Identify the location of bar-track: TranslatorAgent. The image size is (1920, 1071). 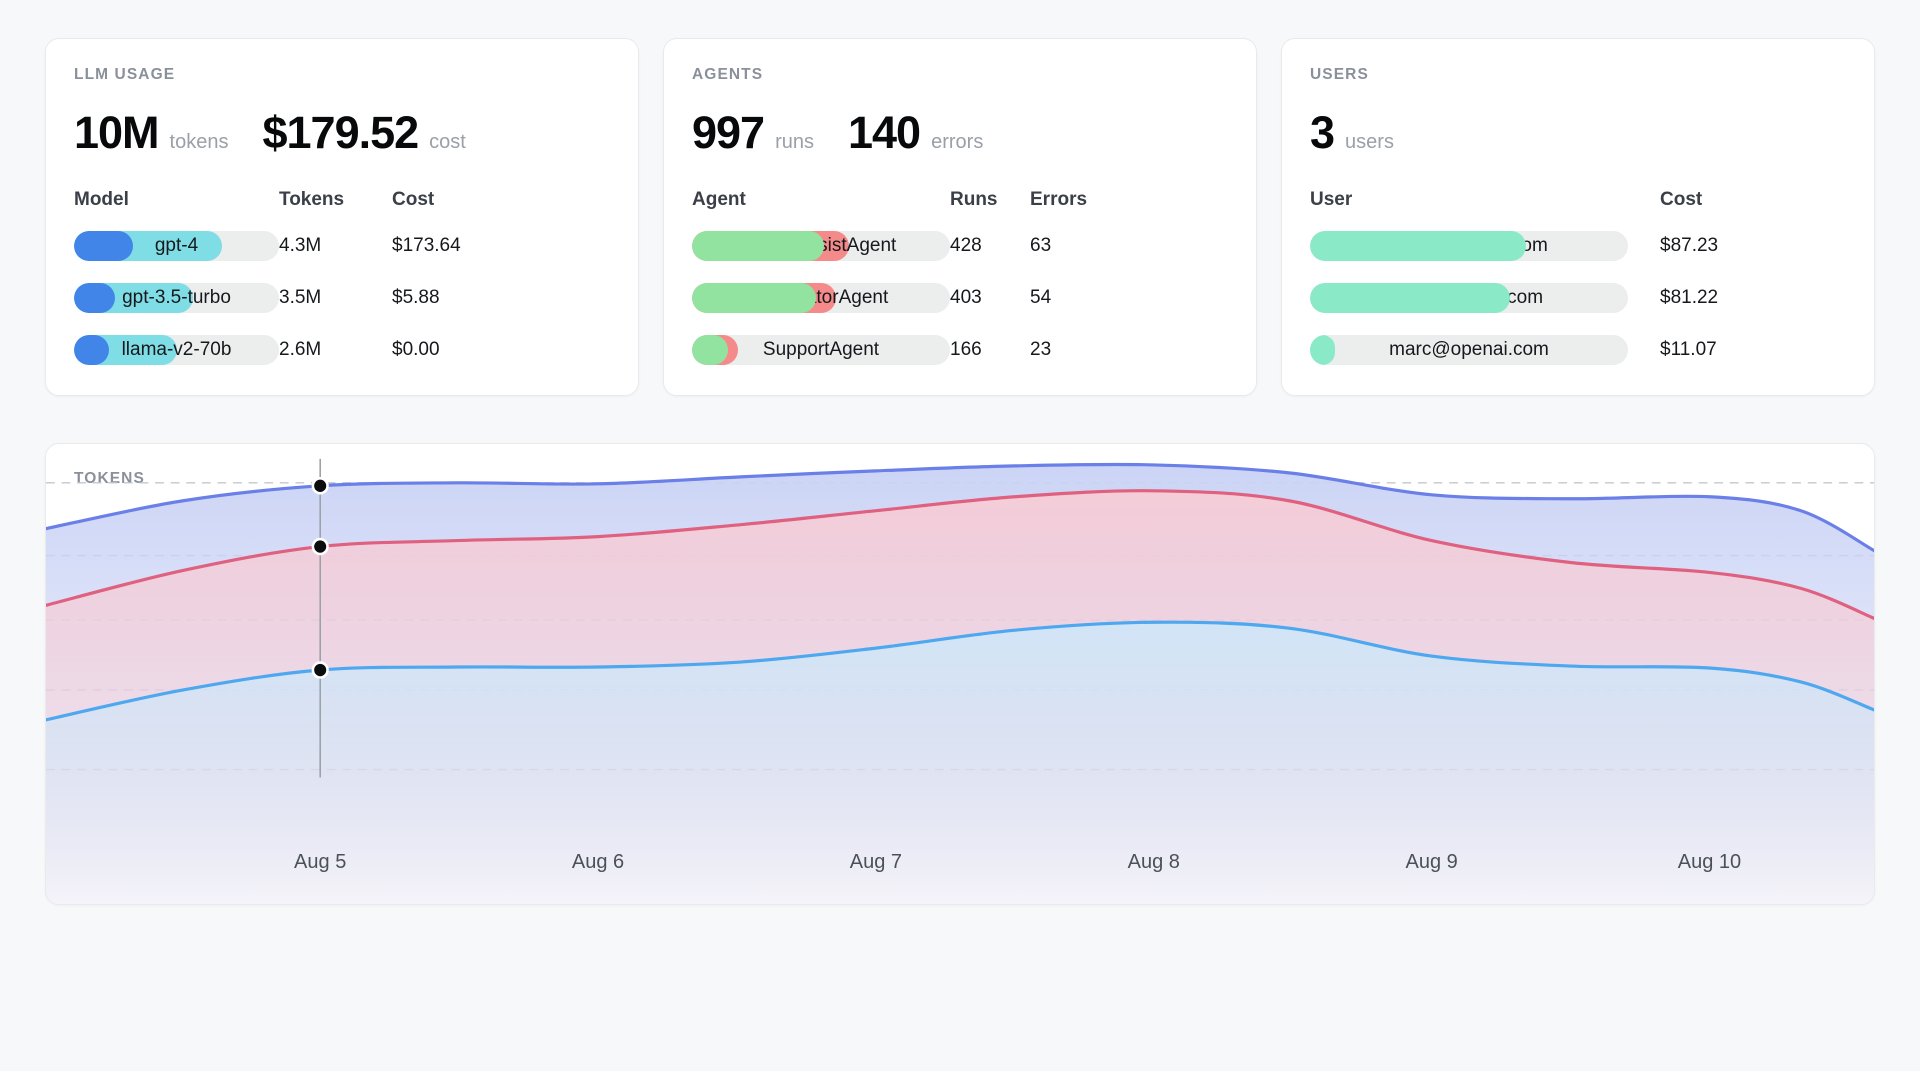
(821, 298).